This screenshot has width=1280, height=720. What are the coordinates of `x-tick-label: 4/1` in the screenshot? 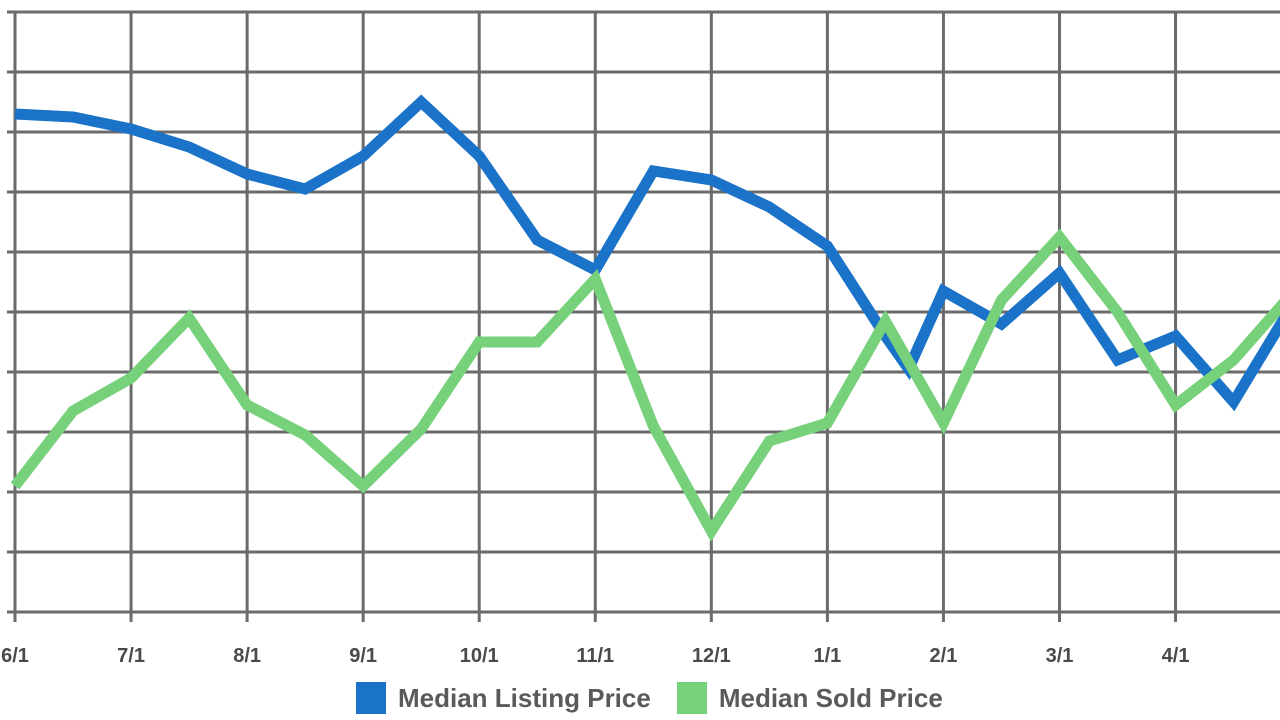 It's located at (1176, 656).